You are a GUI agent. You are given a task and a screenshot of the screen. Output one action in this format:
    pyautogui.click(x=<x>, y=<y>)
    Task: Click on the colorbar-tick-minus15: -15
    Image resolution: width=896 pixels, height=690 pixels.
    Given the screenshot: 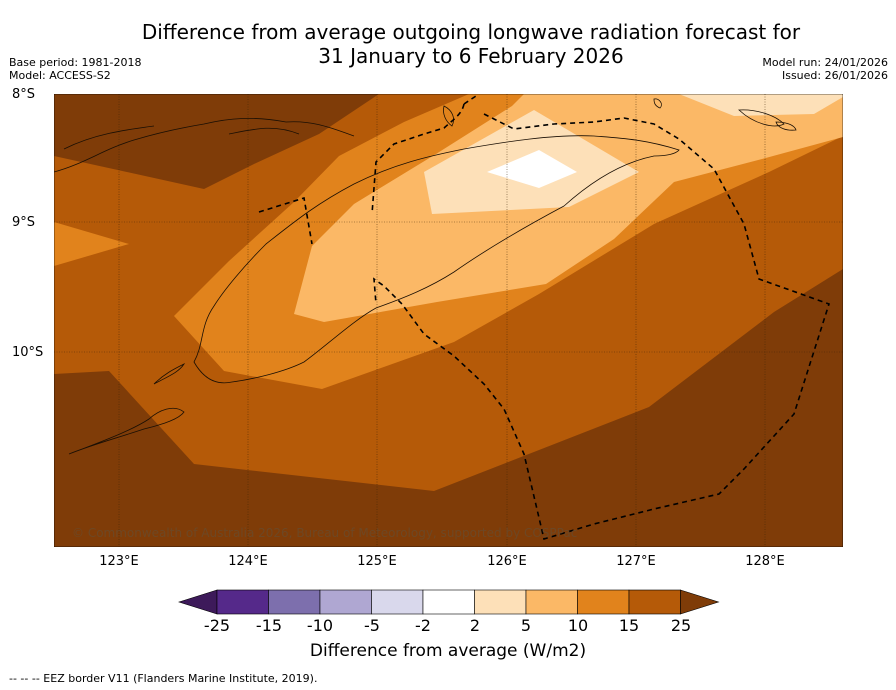 What is the action you would take?
    pyautogui.click(x=269, y=625)
    